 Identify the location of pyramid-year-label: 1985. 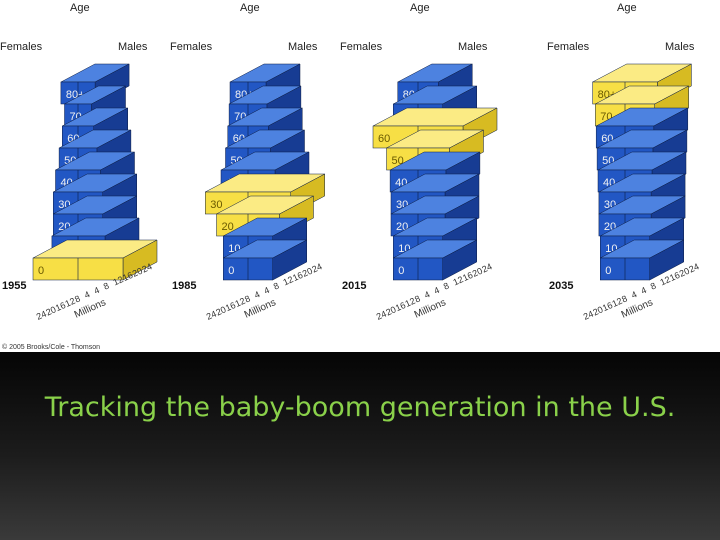
(184, 286).